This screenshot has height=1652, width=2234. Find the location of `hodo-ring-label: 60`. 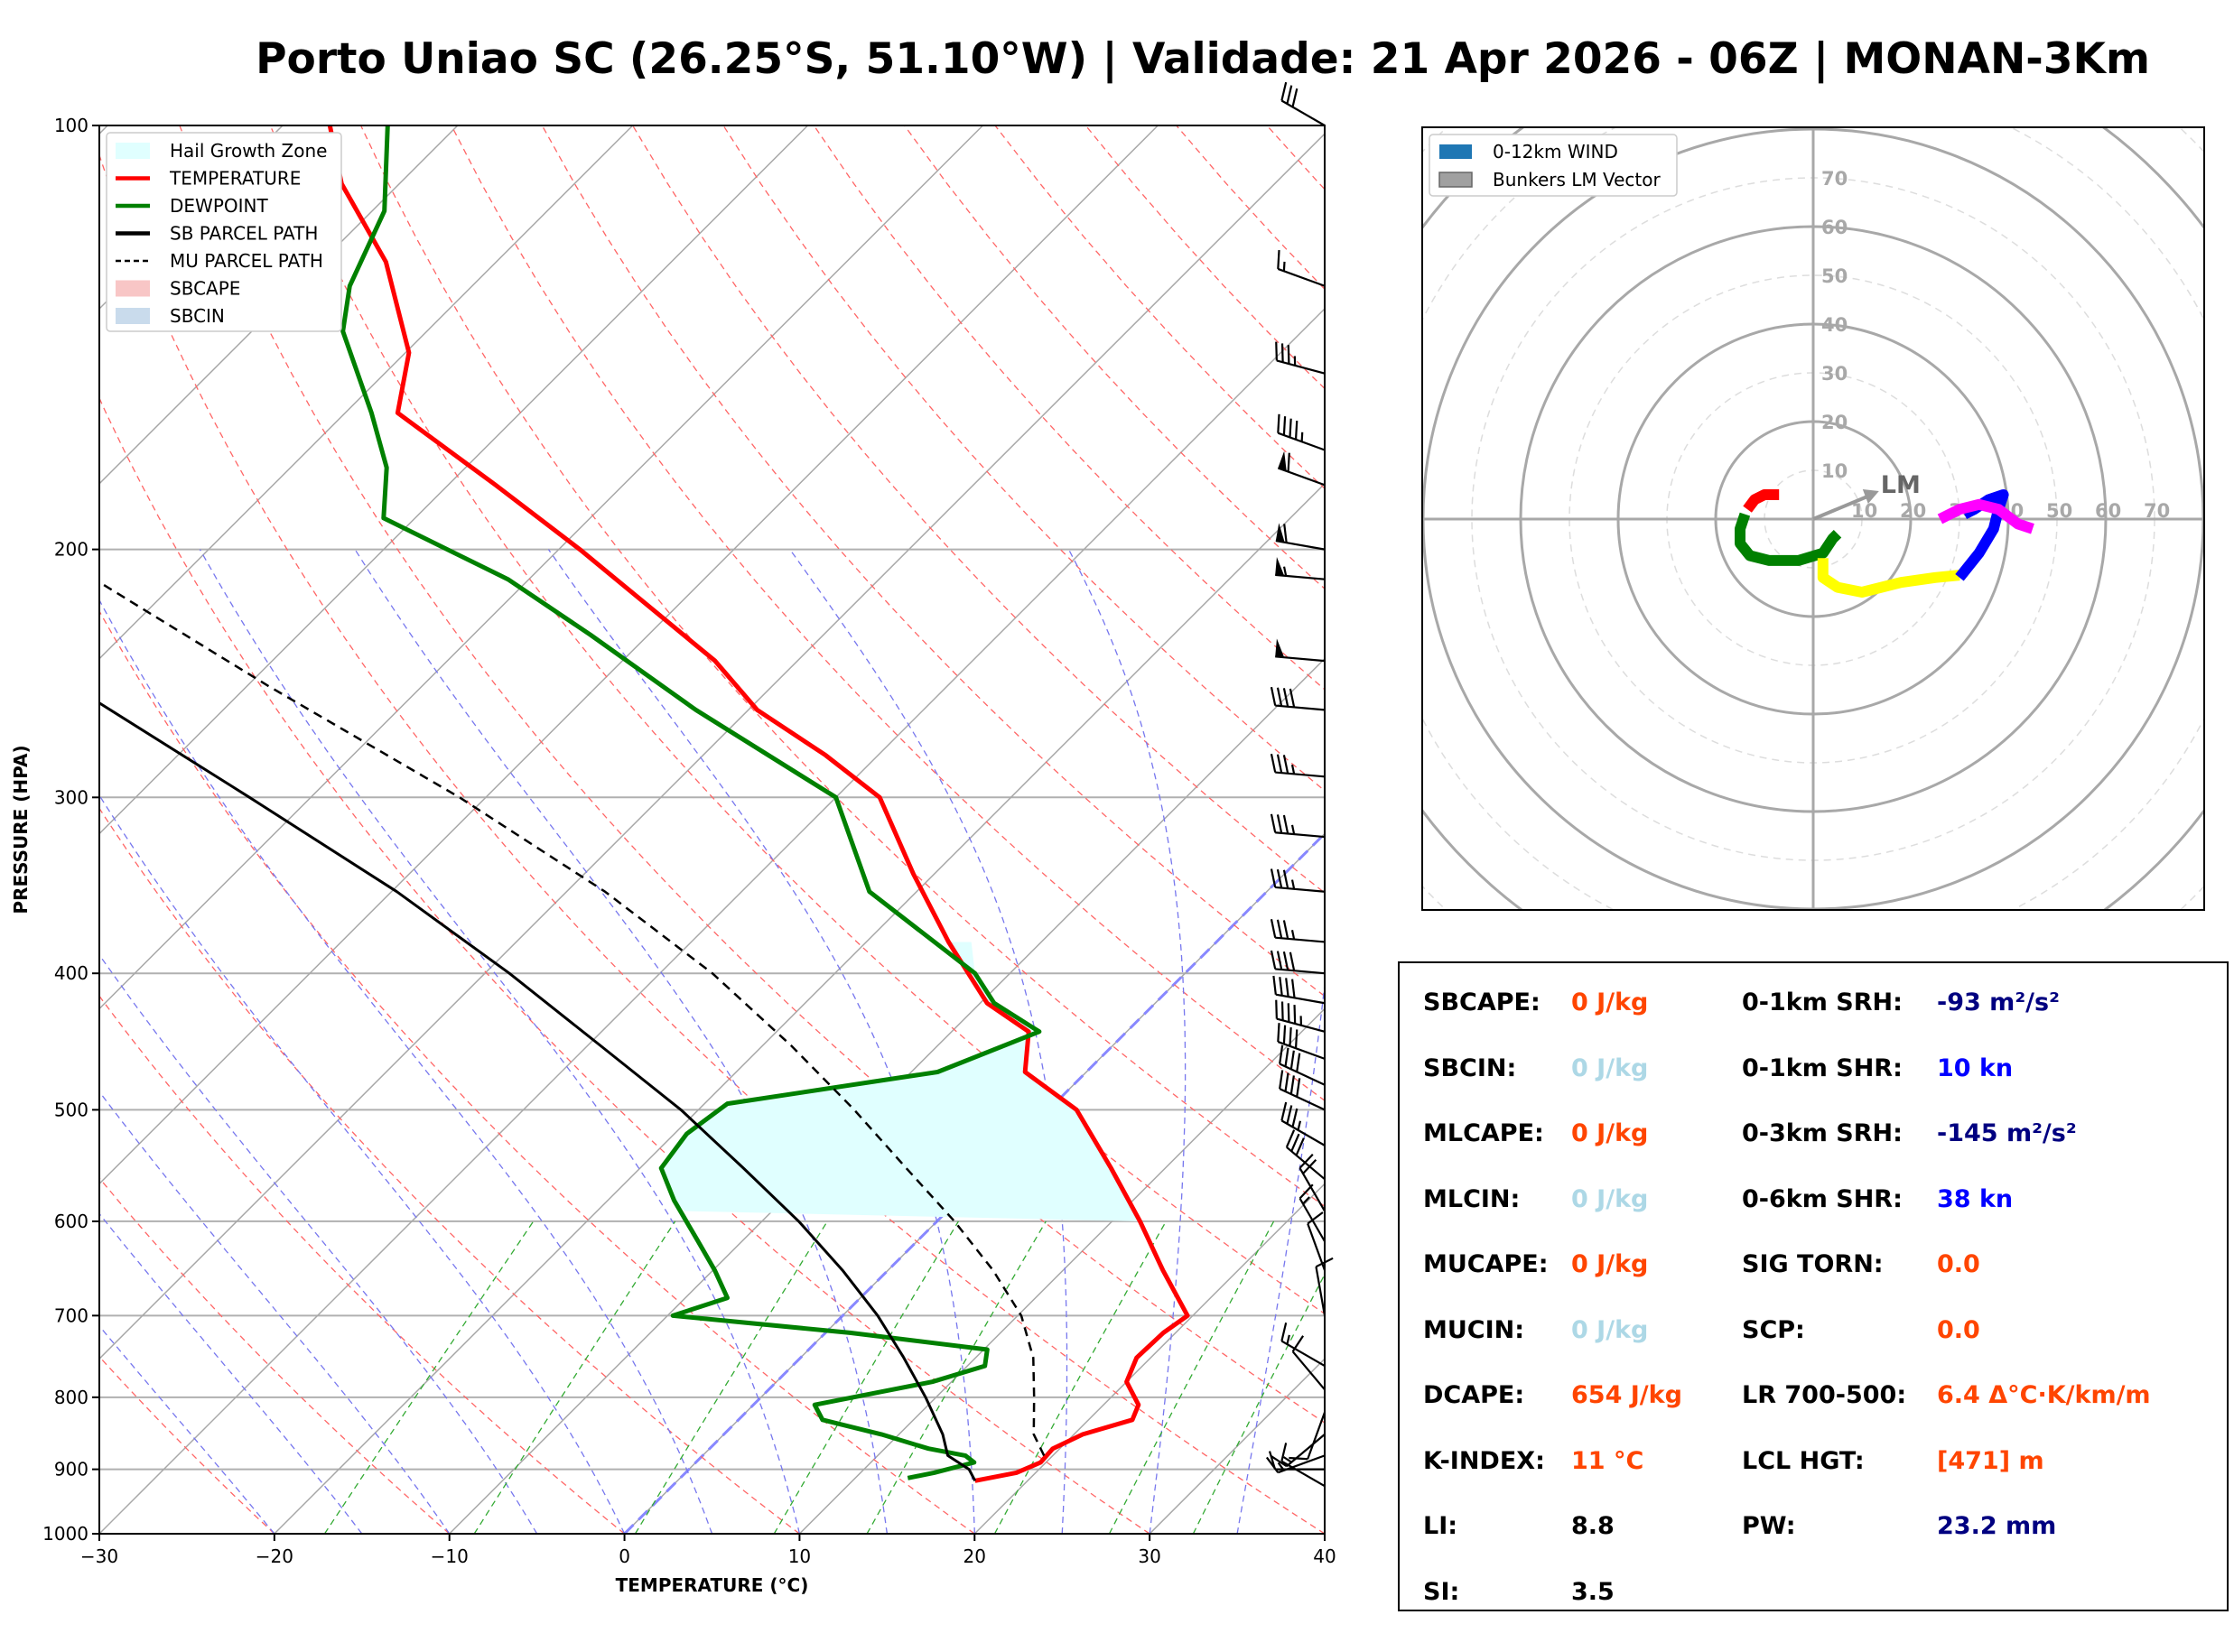

hodo-ring-label: 60 is located at coordinates (1834, 227).